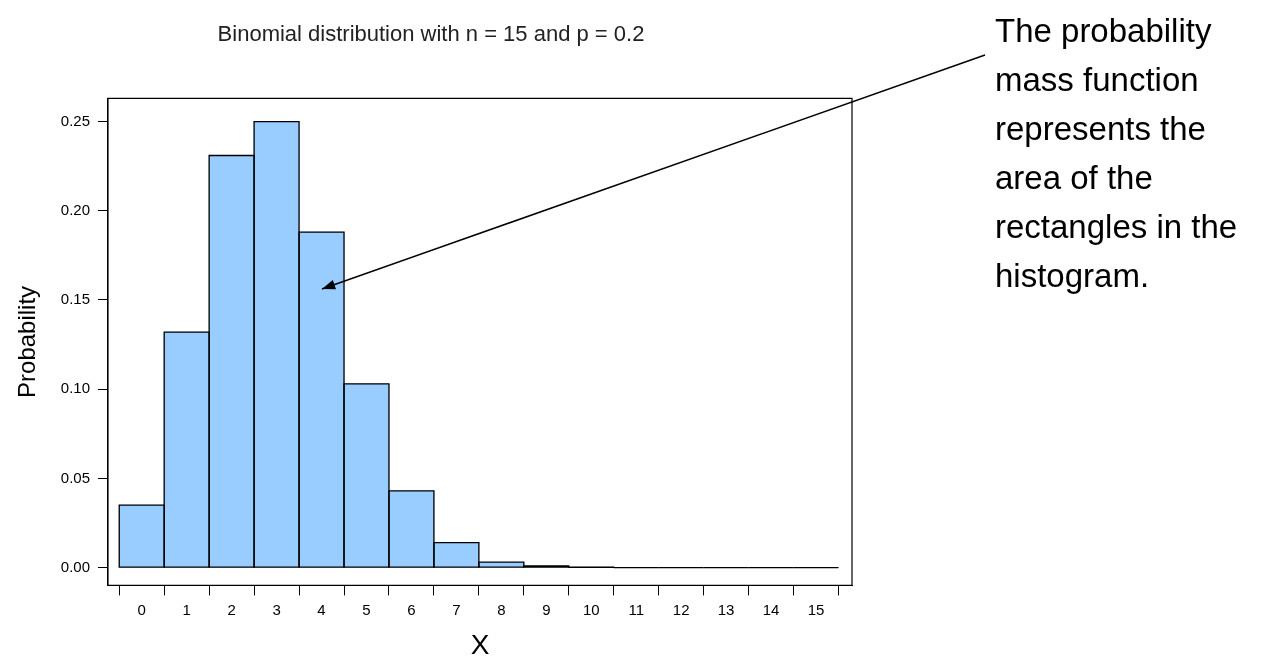 Image resolution: width=1266 pixels, height=667 pixels. What do you see at coordinates (27, 341) in the screenshot?
I see `y-axis-title: Probability` at bounding box center [27, 341].